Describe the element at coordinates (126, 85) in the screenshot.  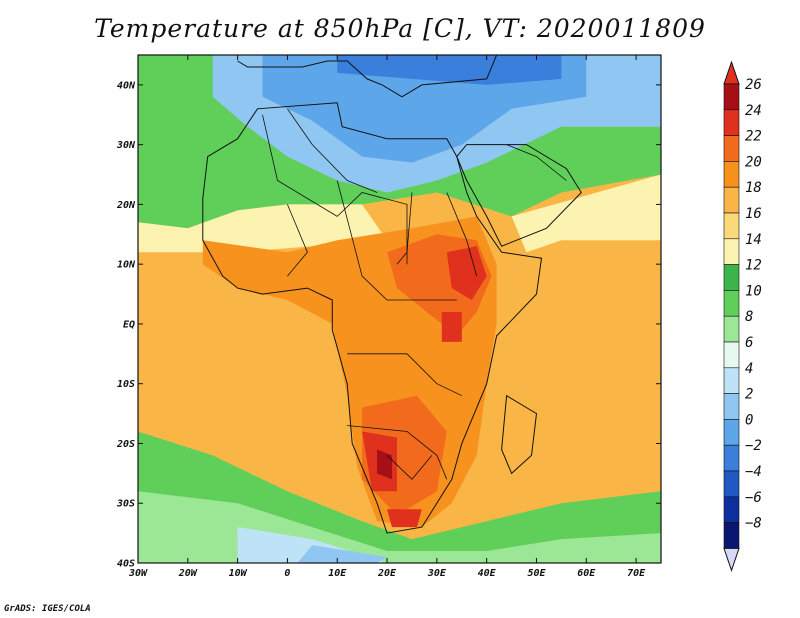
I see `lat-tick-label: 40N` at that location.